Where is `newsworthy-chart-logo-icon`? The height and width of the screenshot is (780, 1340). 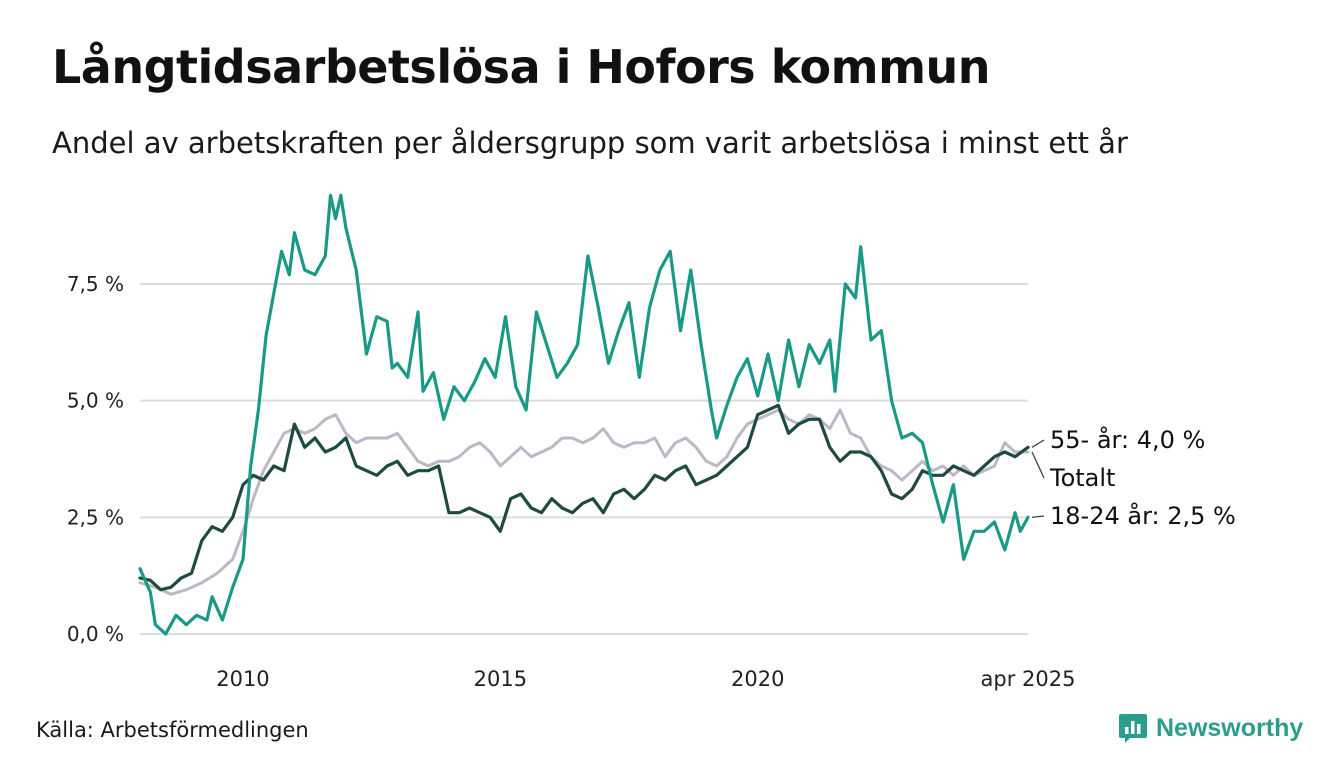
newsworthy-chart-logo-icon is located at coordinates (1133, 728).